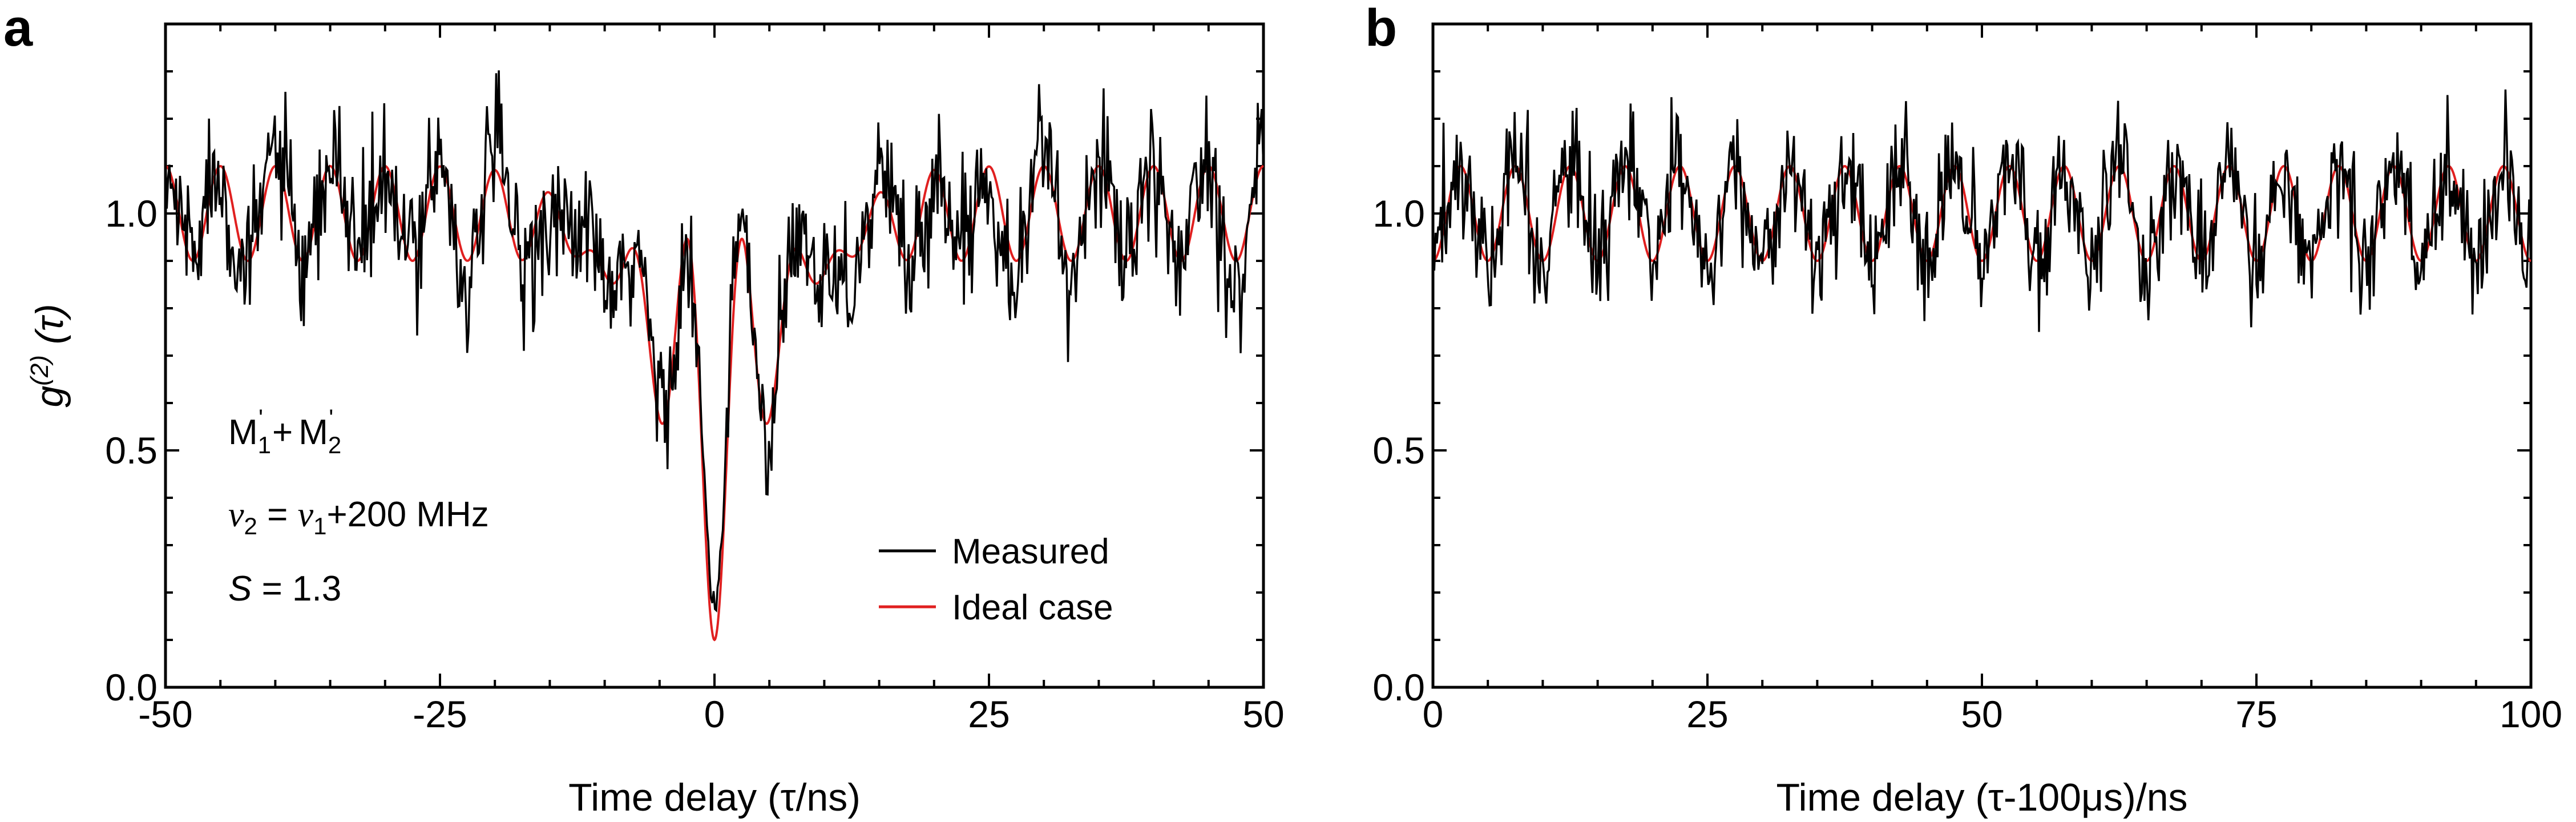 The width and height of the screenshot is (2576, 822). Describe the element at coordinates (284, 431) in the screenshot. I see `annotation-modes: M1' + M2'` at that location.